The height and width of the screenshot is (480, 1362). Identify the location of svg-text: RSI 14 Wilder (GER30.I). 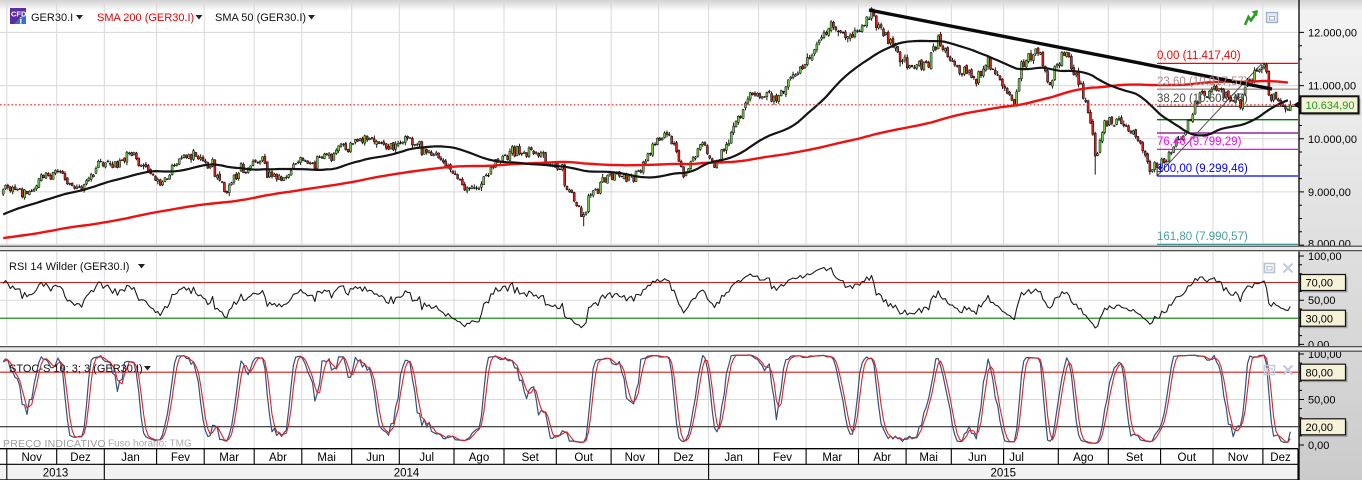
(69, 267).